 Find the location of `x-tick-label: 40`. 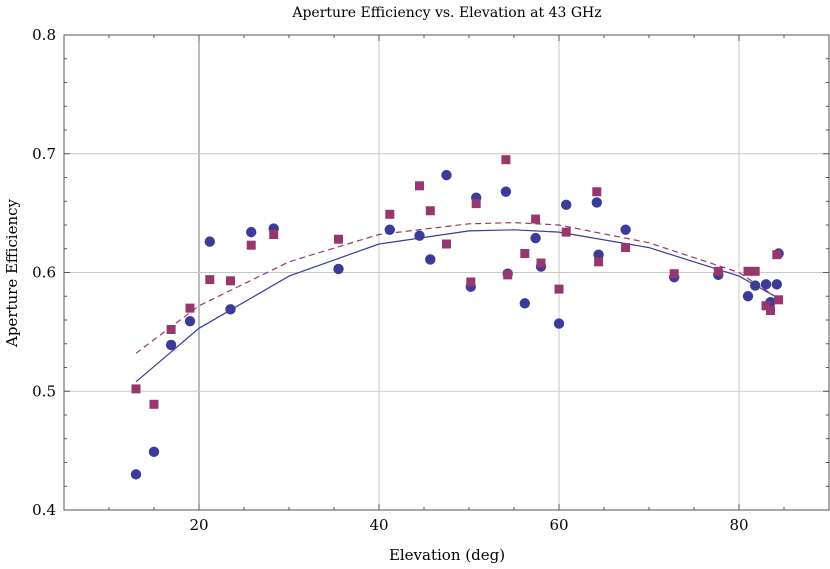

x-tick-label: 40 is located at coordinates (378, 525).